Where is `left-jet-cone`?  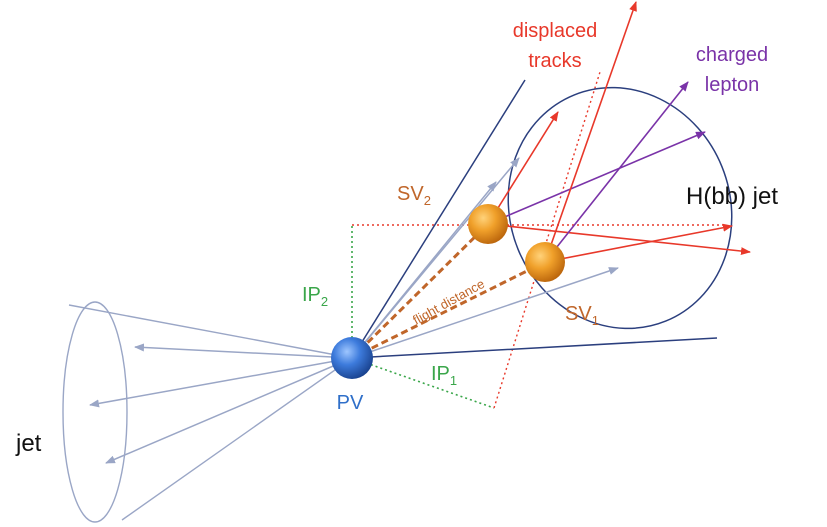 left-jet-cone is located at coordinates (207, 412).